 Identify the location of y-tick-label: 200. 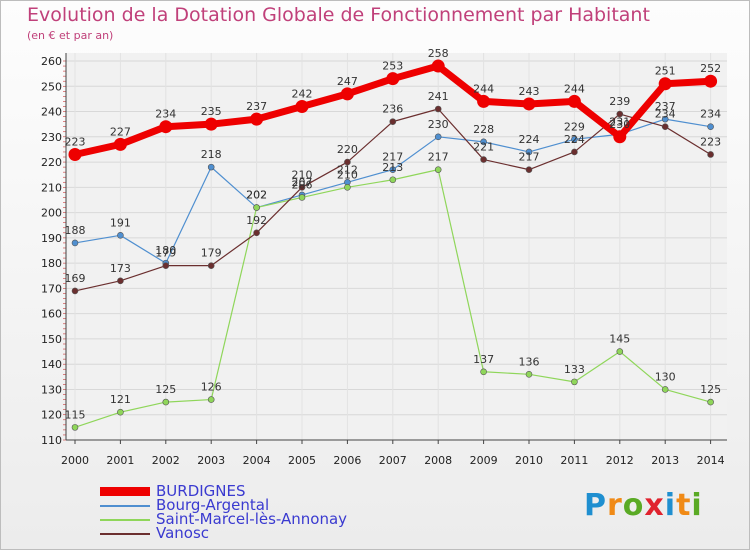
(51, 213).